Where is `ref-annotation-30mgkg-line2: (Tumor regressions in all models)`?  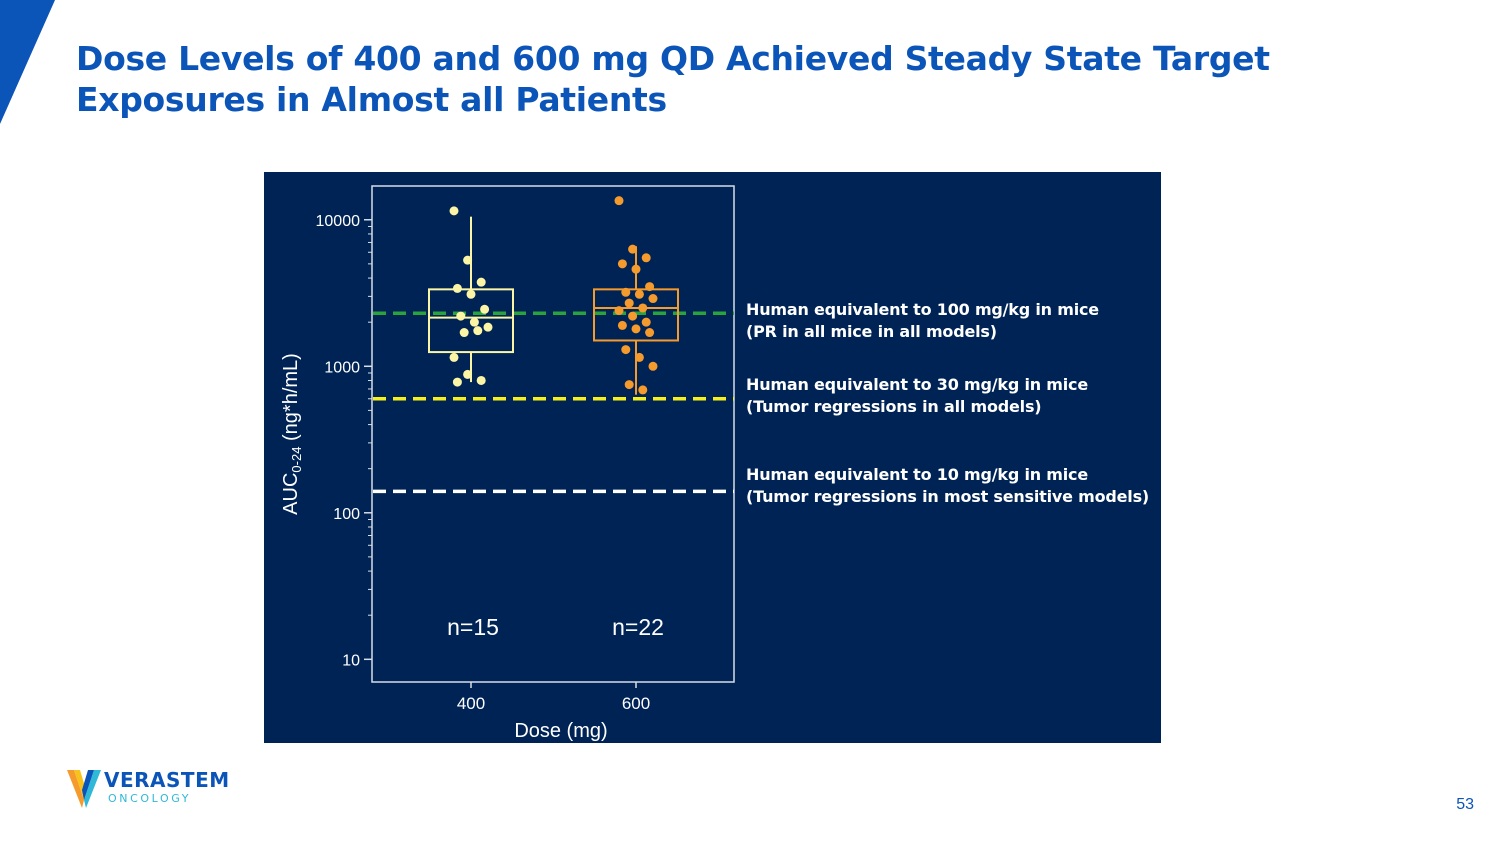
ref-annotation-30mgkg-line2: (Tumor regressions in all models) is located at coordinates (894, 406).